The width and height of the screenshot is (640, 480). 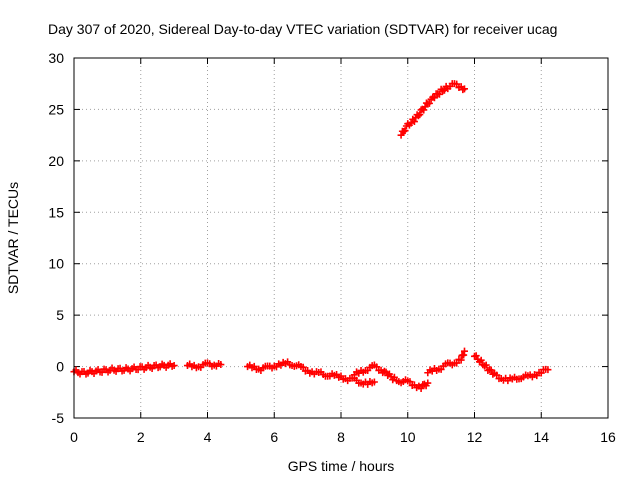 I want to click on y-tick-label: 5, so click(x=60, y=315).